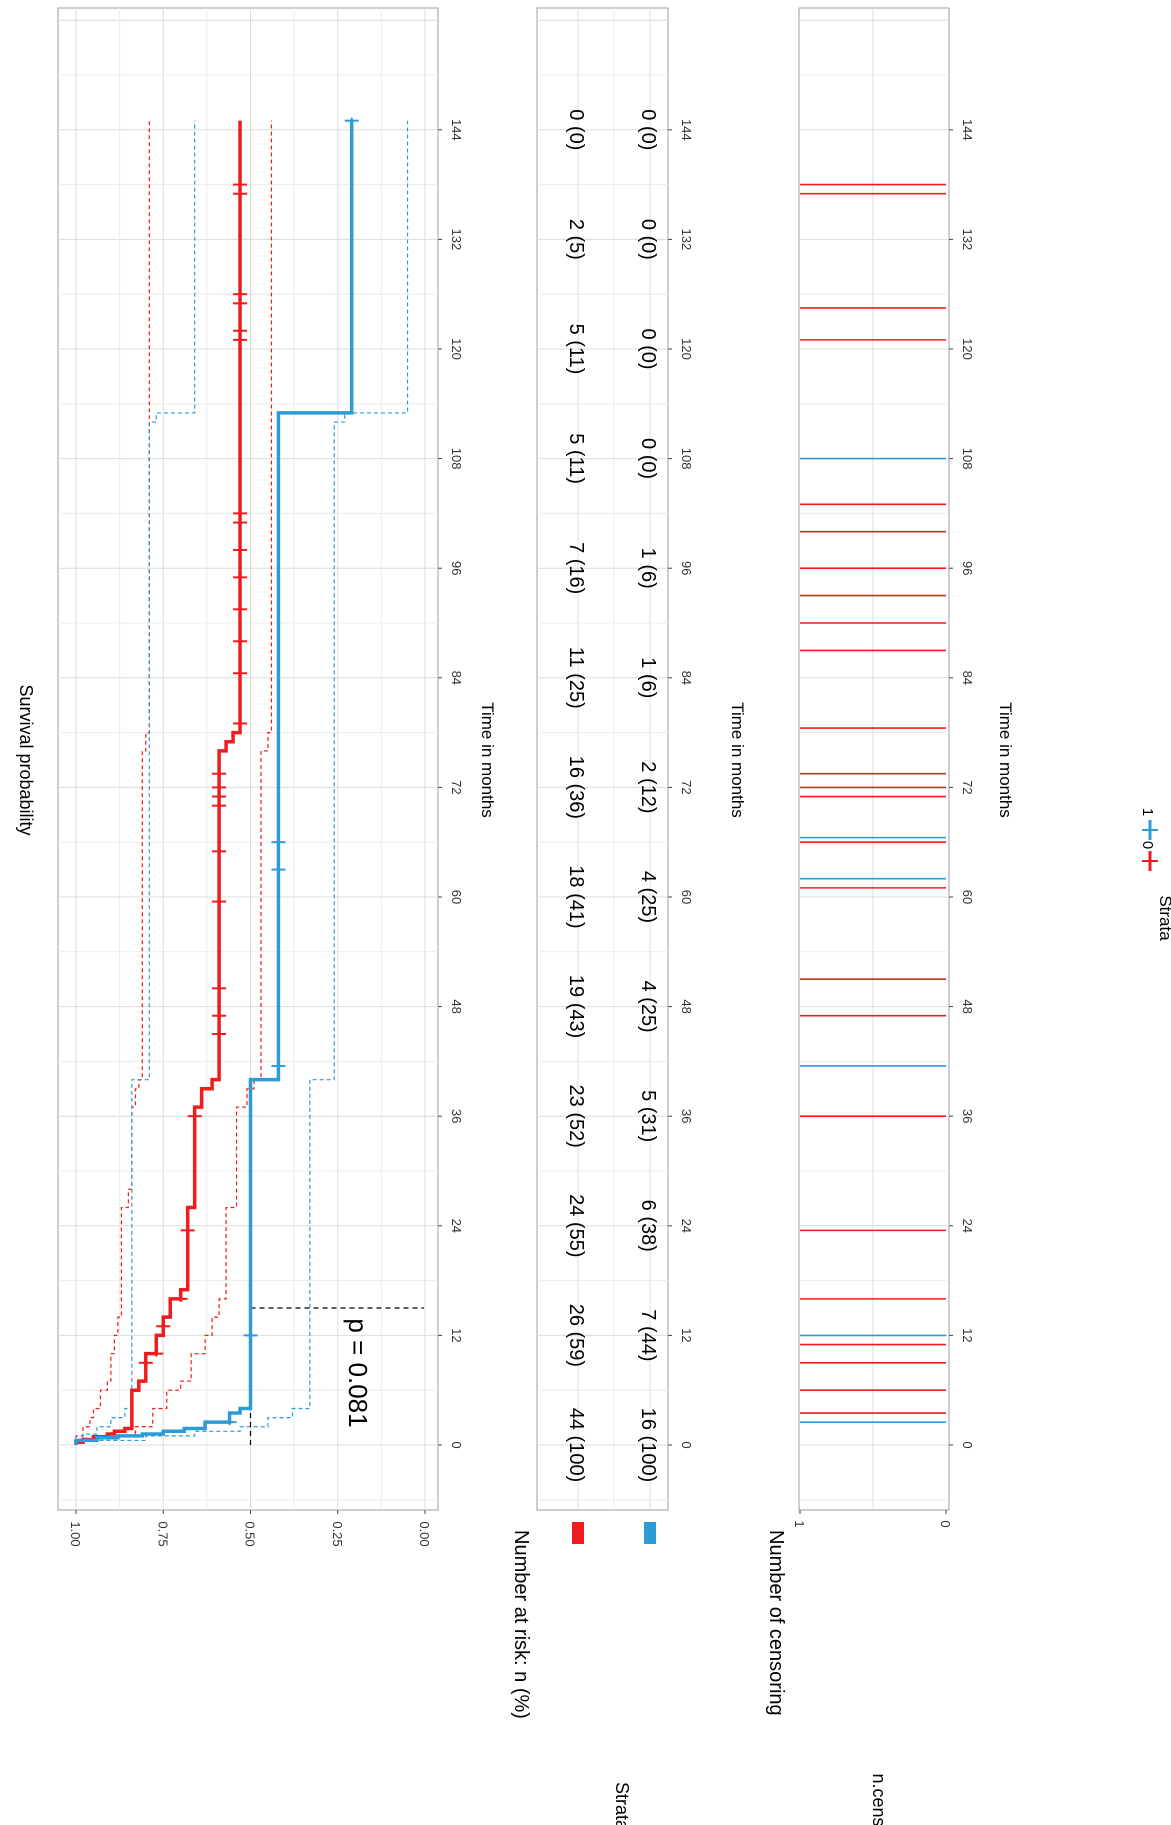  Describe the element at coordinates (576, 1006) in the screenshot. I see `risk-cell: 19 (43)` at that location.